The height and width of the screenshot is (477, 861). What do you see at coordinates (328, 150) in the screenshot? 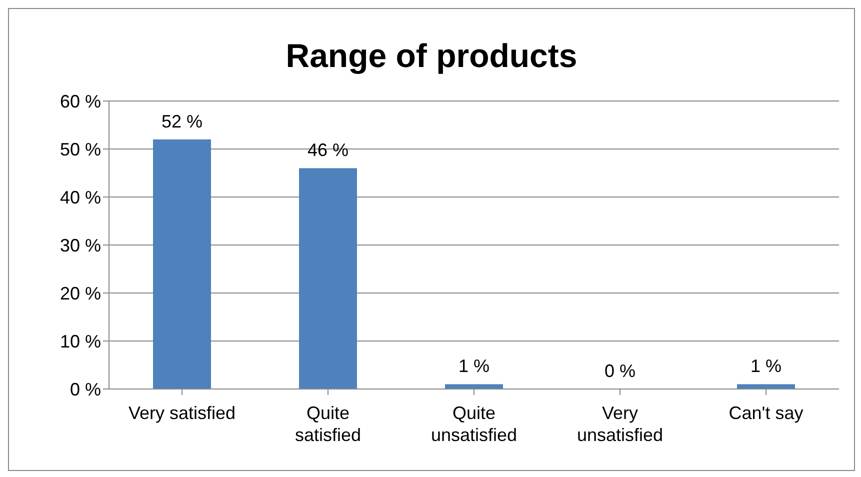
I see `data-label: 46 %` at bounding box center [328, 150].